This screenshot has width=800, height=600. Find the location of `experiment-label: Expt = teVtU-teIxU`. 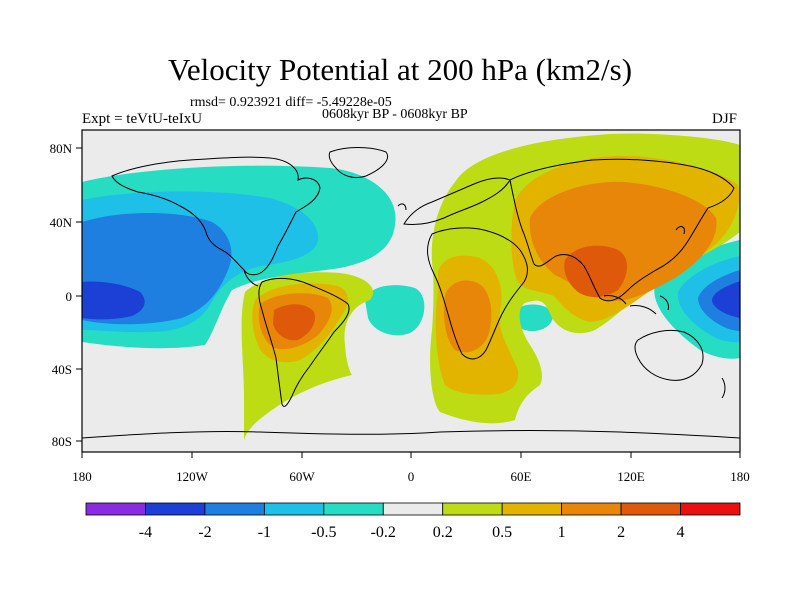

experiment-label: Expt = teVtU-teIxU is located at coordinates (142, 119).